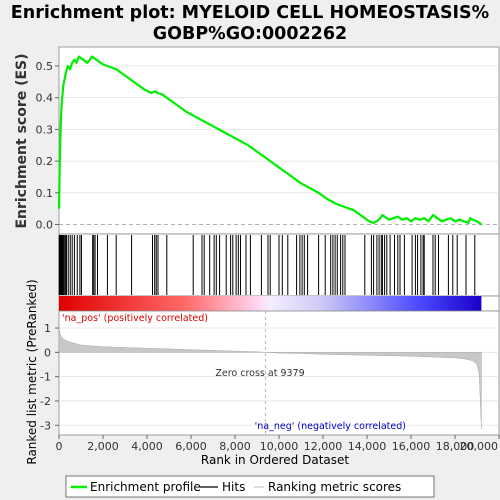  Describe the element at coordinates (135, 318) in the screenshot. I see `pos-label: 'na_pos' (positively correlated)` at that location.